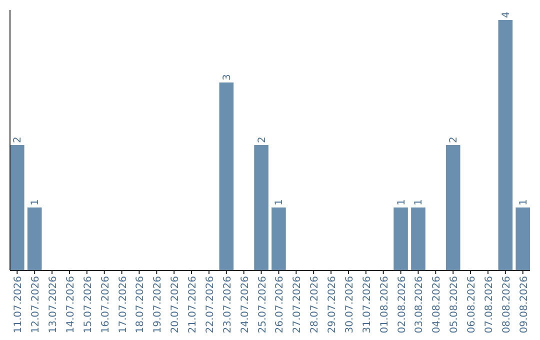 The width and height of the screenshot is (540, 340). Describe the element at coordinates (210, 305) in the screenshot. I see `x-tick-label: 22.07.2026` at that location.